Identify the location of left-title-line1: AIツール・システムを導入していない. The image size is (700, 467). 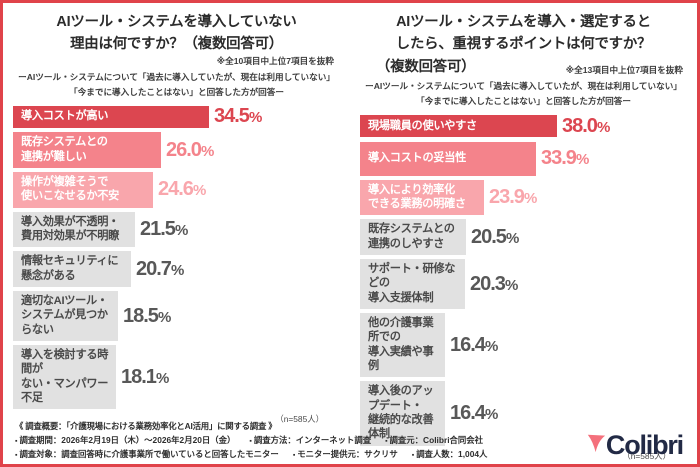
(176, 22).